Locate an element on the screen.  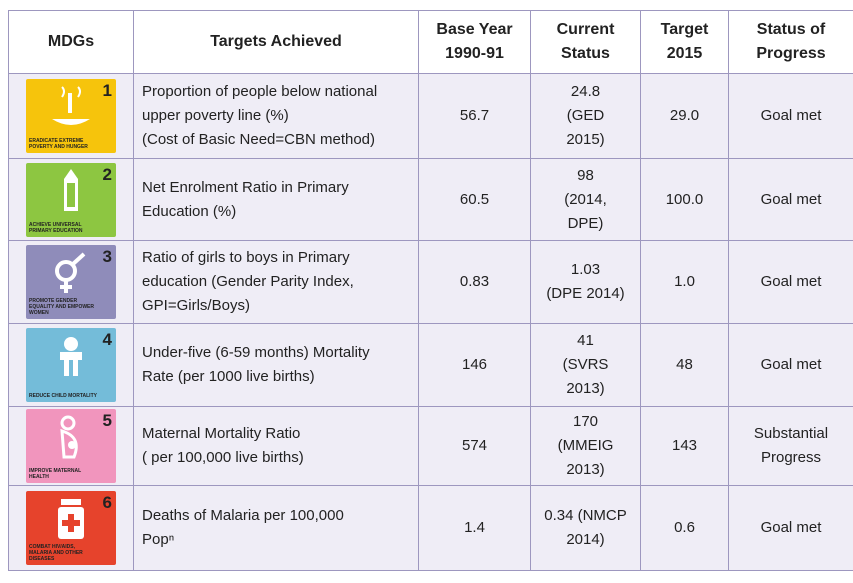
mdg-cell: 5 IMPROVE MATERNAL HEALTH is located at coordinates (71, 446).